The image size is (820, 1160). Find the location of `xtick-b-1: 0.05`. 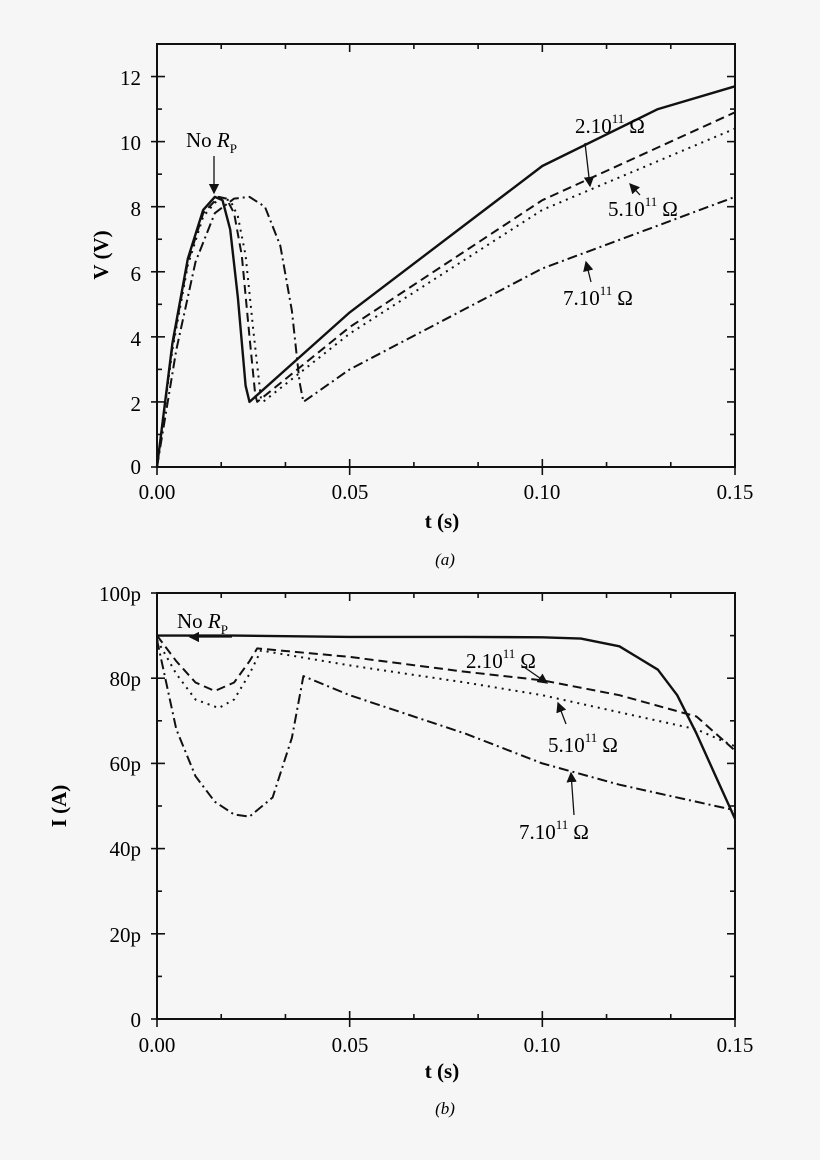

xtick-b-1: 0.05 is located at coordinates (350, 1045).